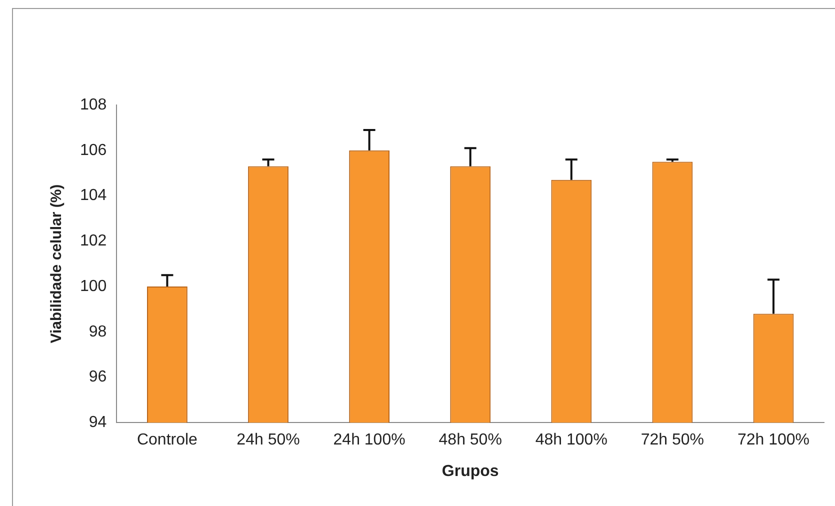 This screenshot has height=506, width=835. What do you see at coordinates (57, 264) in the screenshot?
I see `y-axis-title: Viabilidade celular (%)` at bounding box center [57, 264].